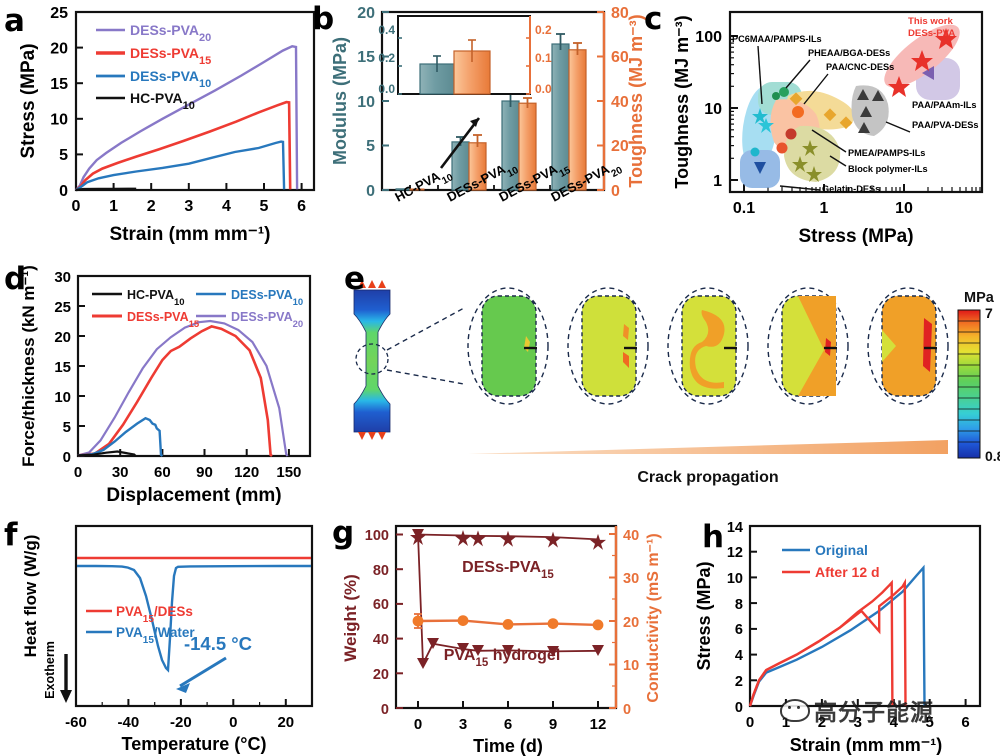  Describe the element at coordinates (927, 345) in the screenshot. I see `stage-5-cracktip` at that location.